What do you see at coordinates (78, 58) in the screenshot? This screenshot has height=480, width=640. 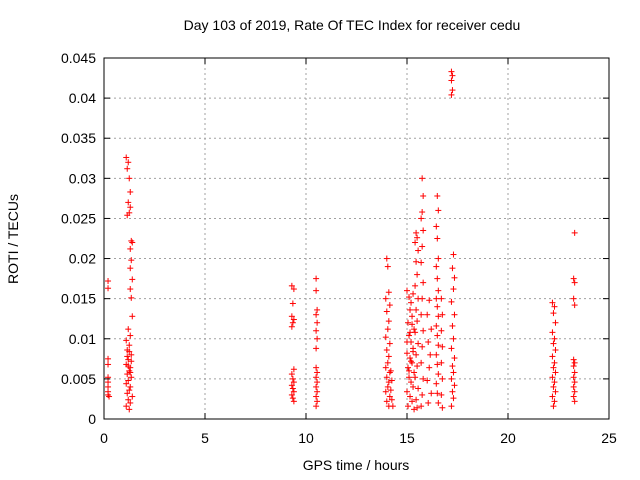 I see `y-tick-label: 0.045` at bounding box center [78, 58].